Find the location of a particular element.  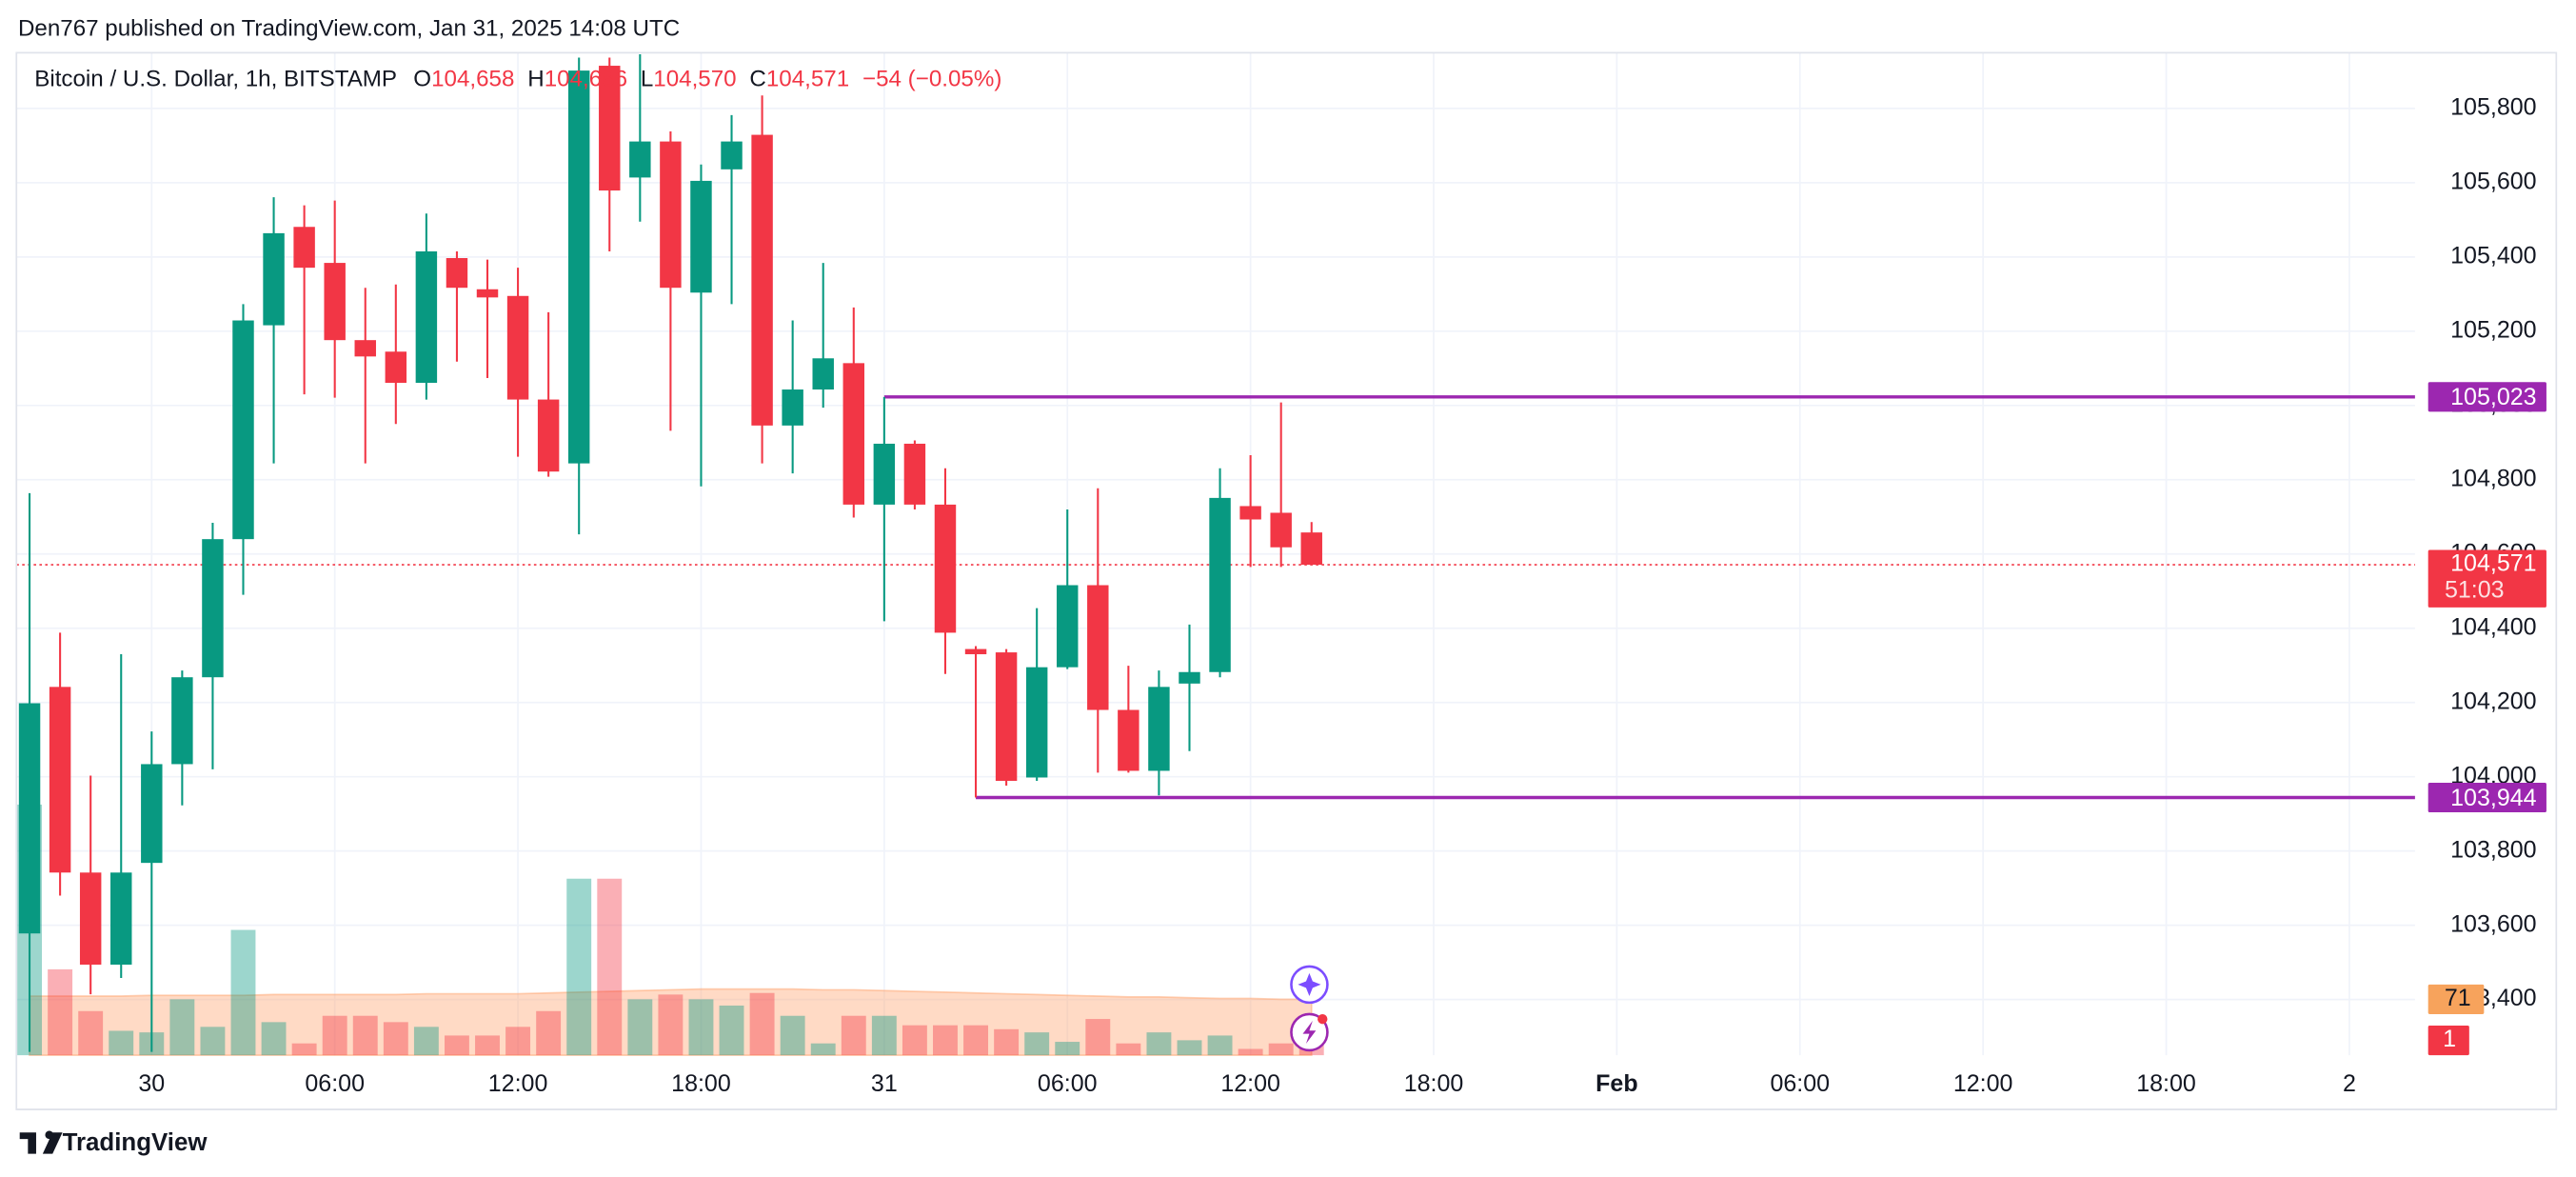

y-tick-label: 105,800 is located at coordinates (2493, 106).